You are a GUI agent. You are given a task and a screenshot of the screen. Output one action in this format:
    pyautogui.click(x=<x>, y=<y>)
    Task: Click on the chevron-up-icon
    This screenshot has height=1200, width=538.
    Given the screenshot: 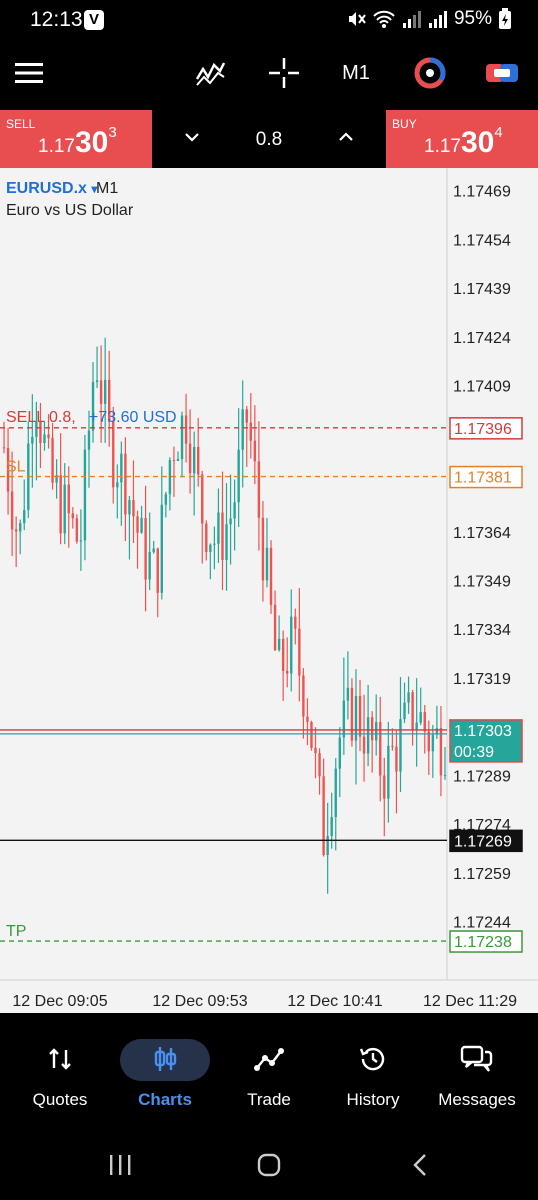 What is the action you would take?
    pyautogui.click(x=346, y=136)
    